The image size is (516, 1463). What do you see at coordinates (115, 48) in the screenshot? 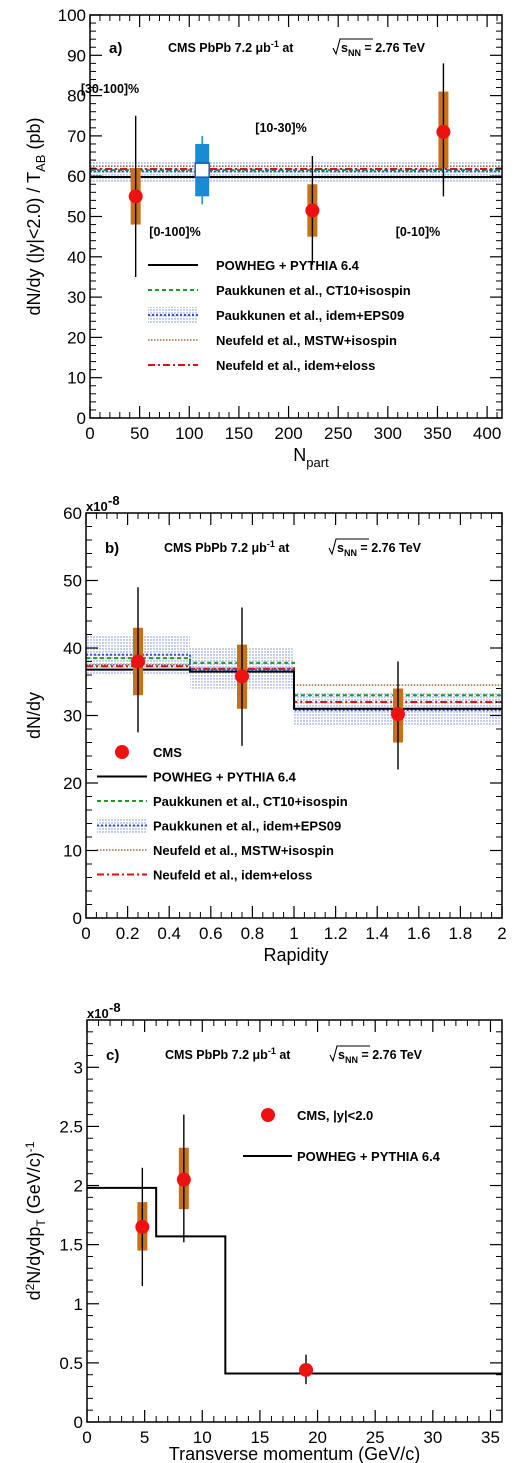
I see `panel-label: a)` at bounding box center [115, 48].